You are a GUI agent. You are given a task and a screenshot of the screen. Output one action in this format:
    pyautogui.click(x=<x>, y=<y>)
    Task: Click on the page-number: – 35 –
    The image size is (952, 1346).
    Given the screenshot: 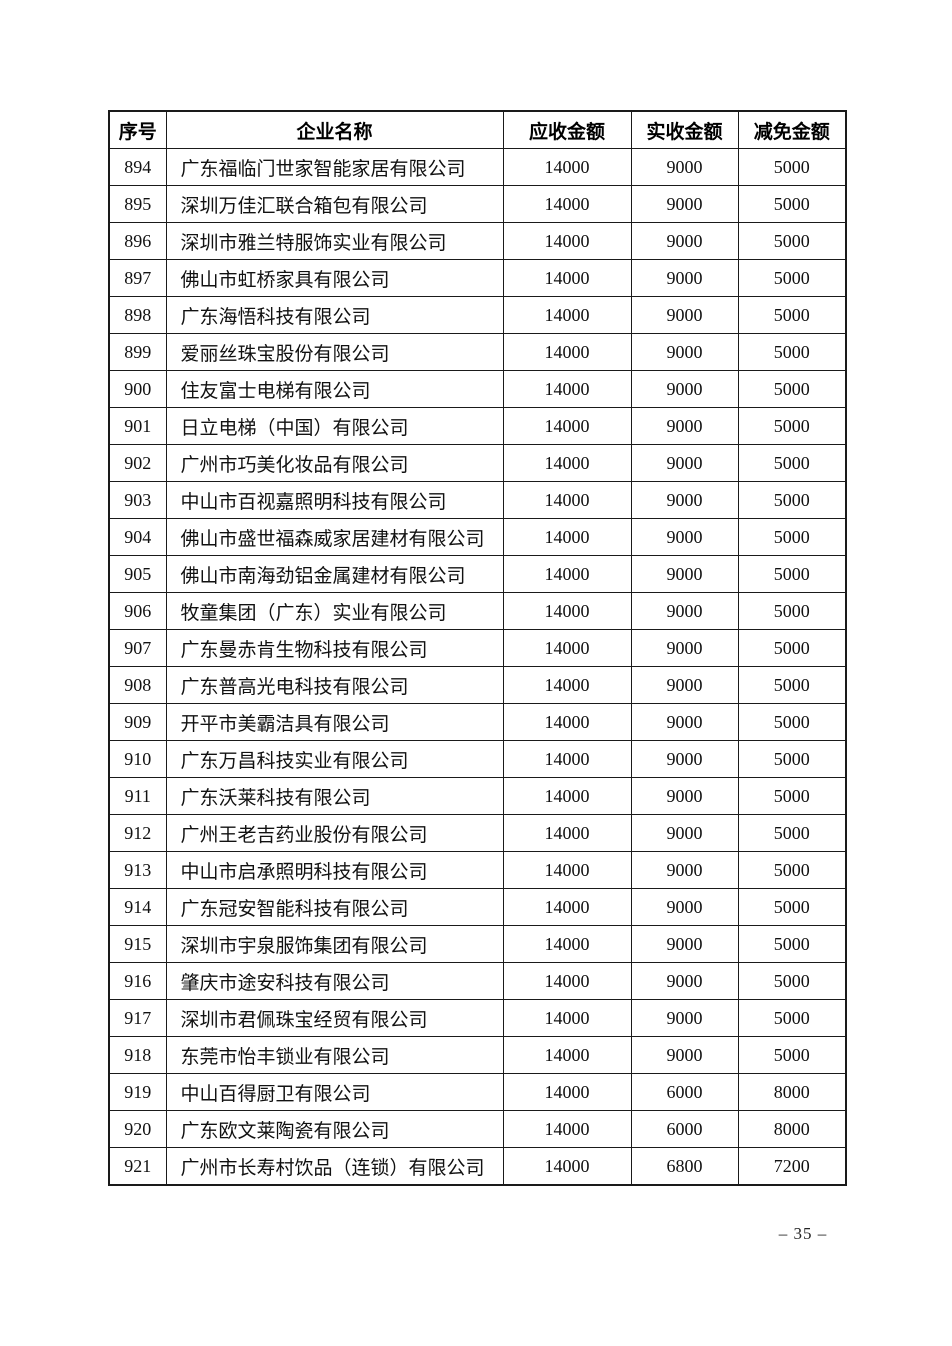 What is the action you would take?
    pyautogui.click(x=803, y=1233)
    